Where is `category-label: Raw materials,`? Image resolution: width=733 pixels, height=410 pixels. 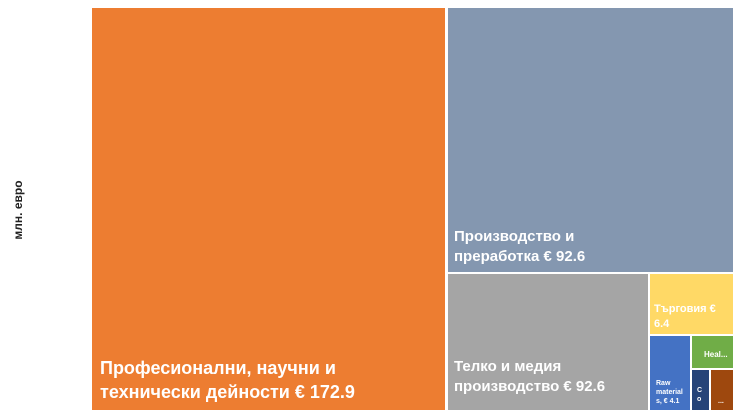 category-label: Raw materials, is located at coordinates (669, 392).